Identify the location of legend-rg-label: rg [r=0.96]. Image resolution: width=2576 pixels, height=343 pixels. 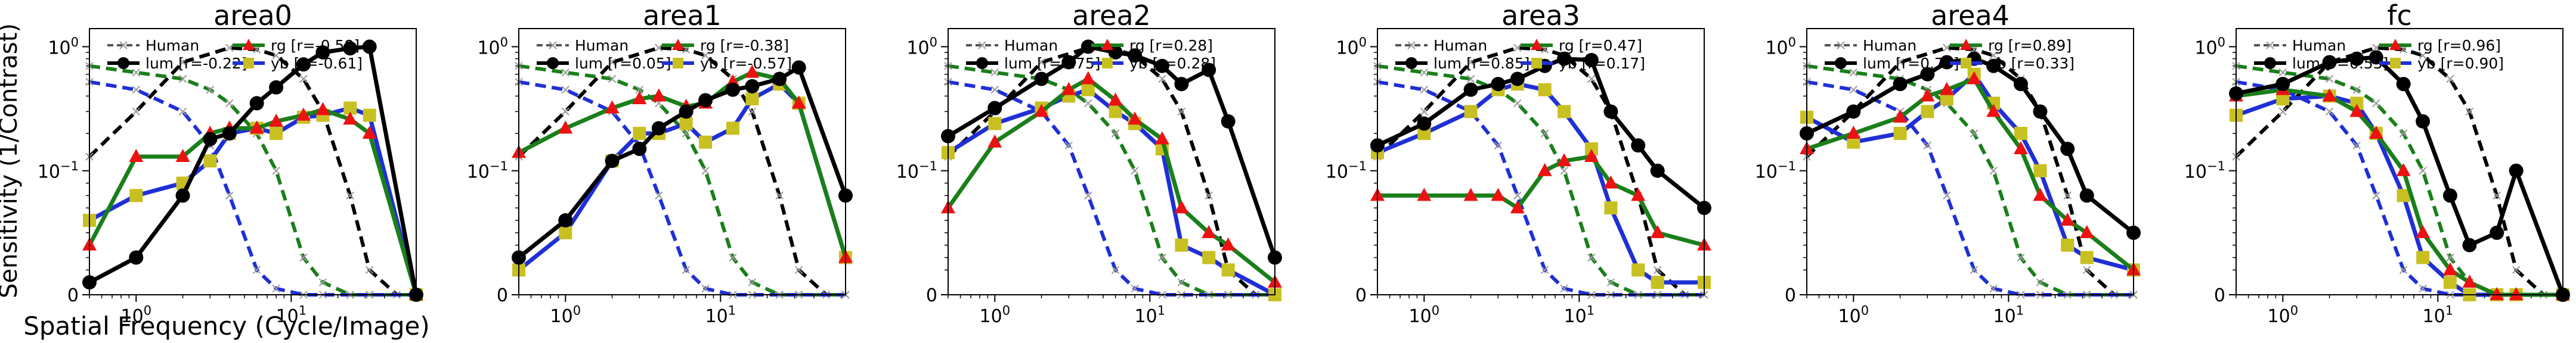
(2459, 46).